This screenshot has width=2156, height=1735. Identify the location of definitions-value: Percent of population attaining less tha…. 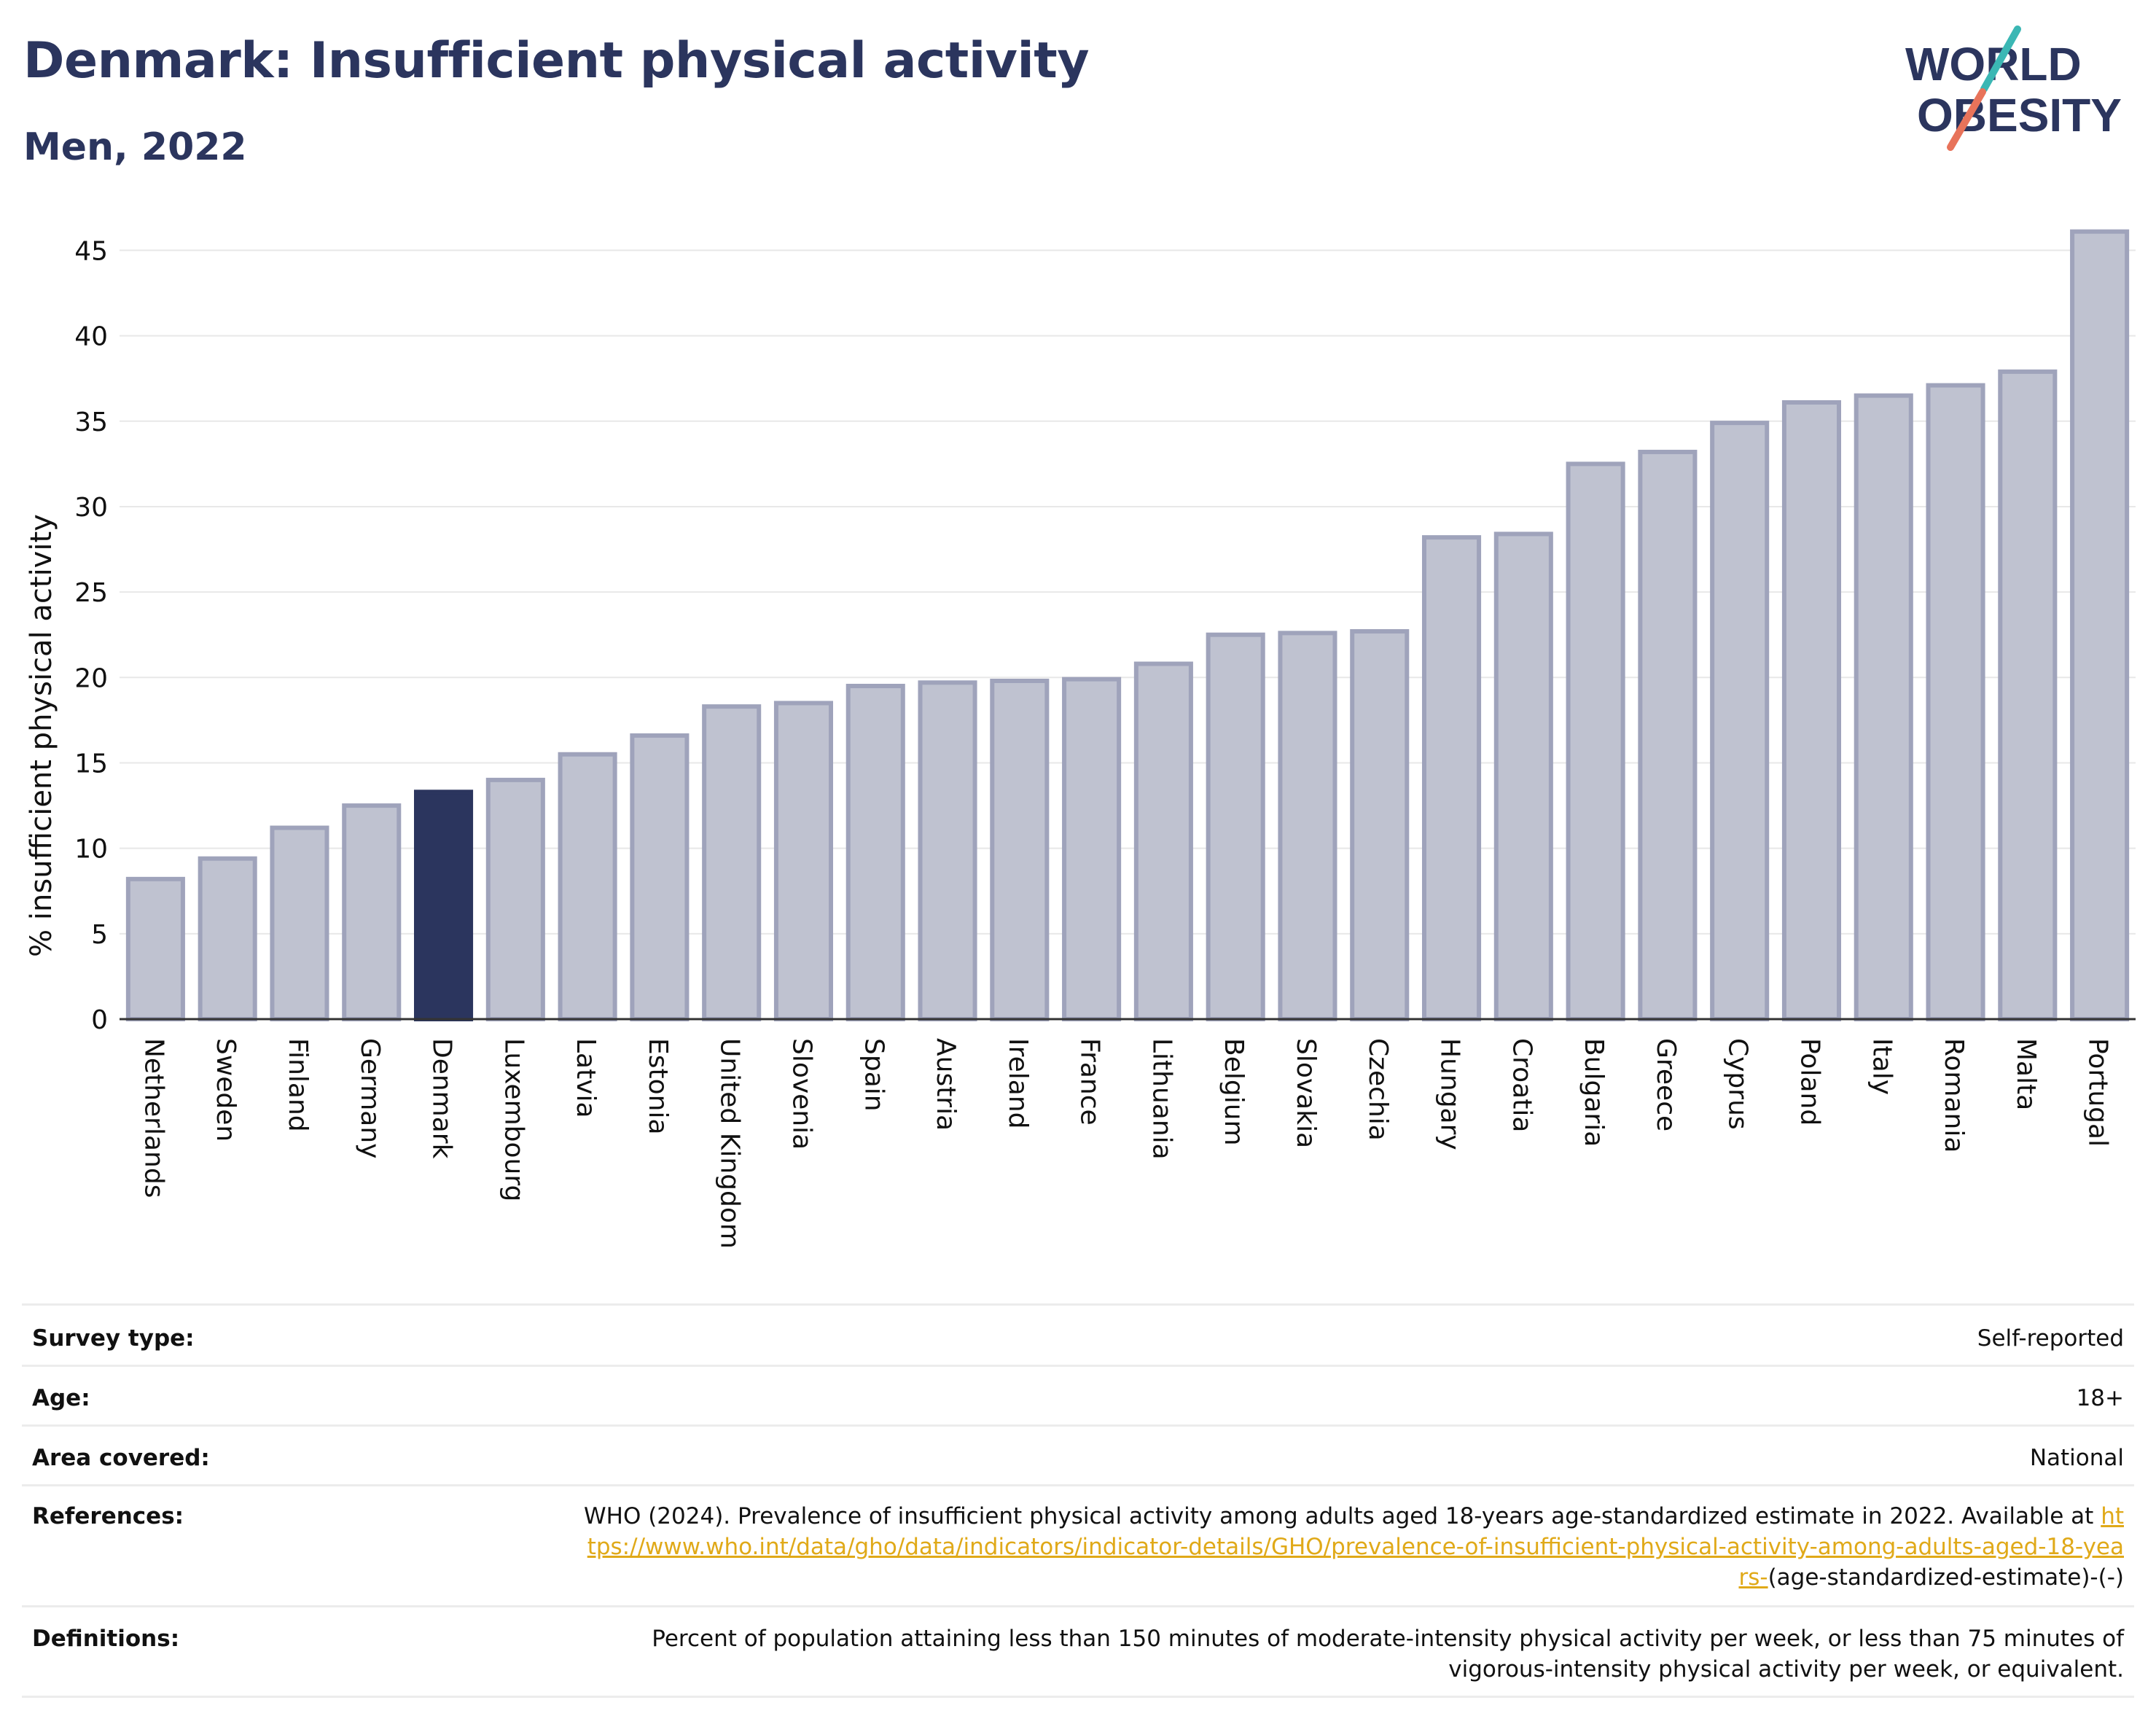
(1388, 1654).